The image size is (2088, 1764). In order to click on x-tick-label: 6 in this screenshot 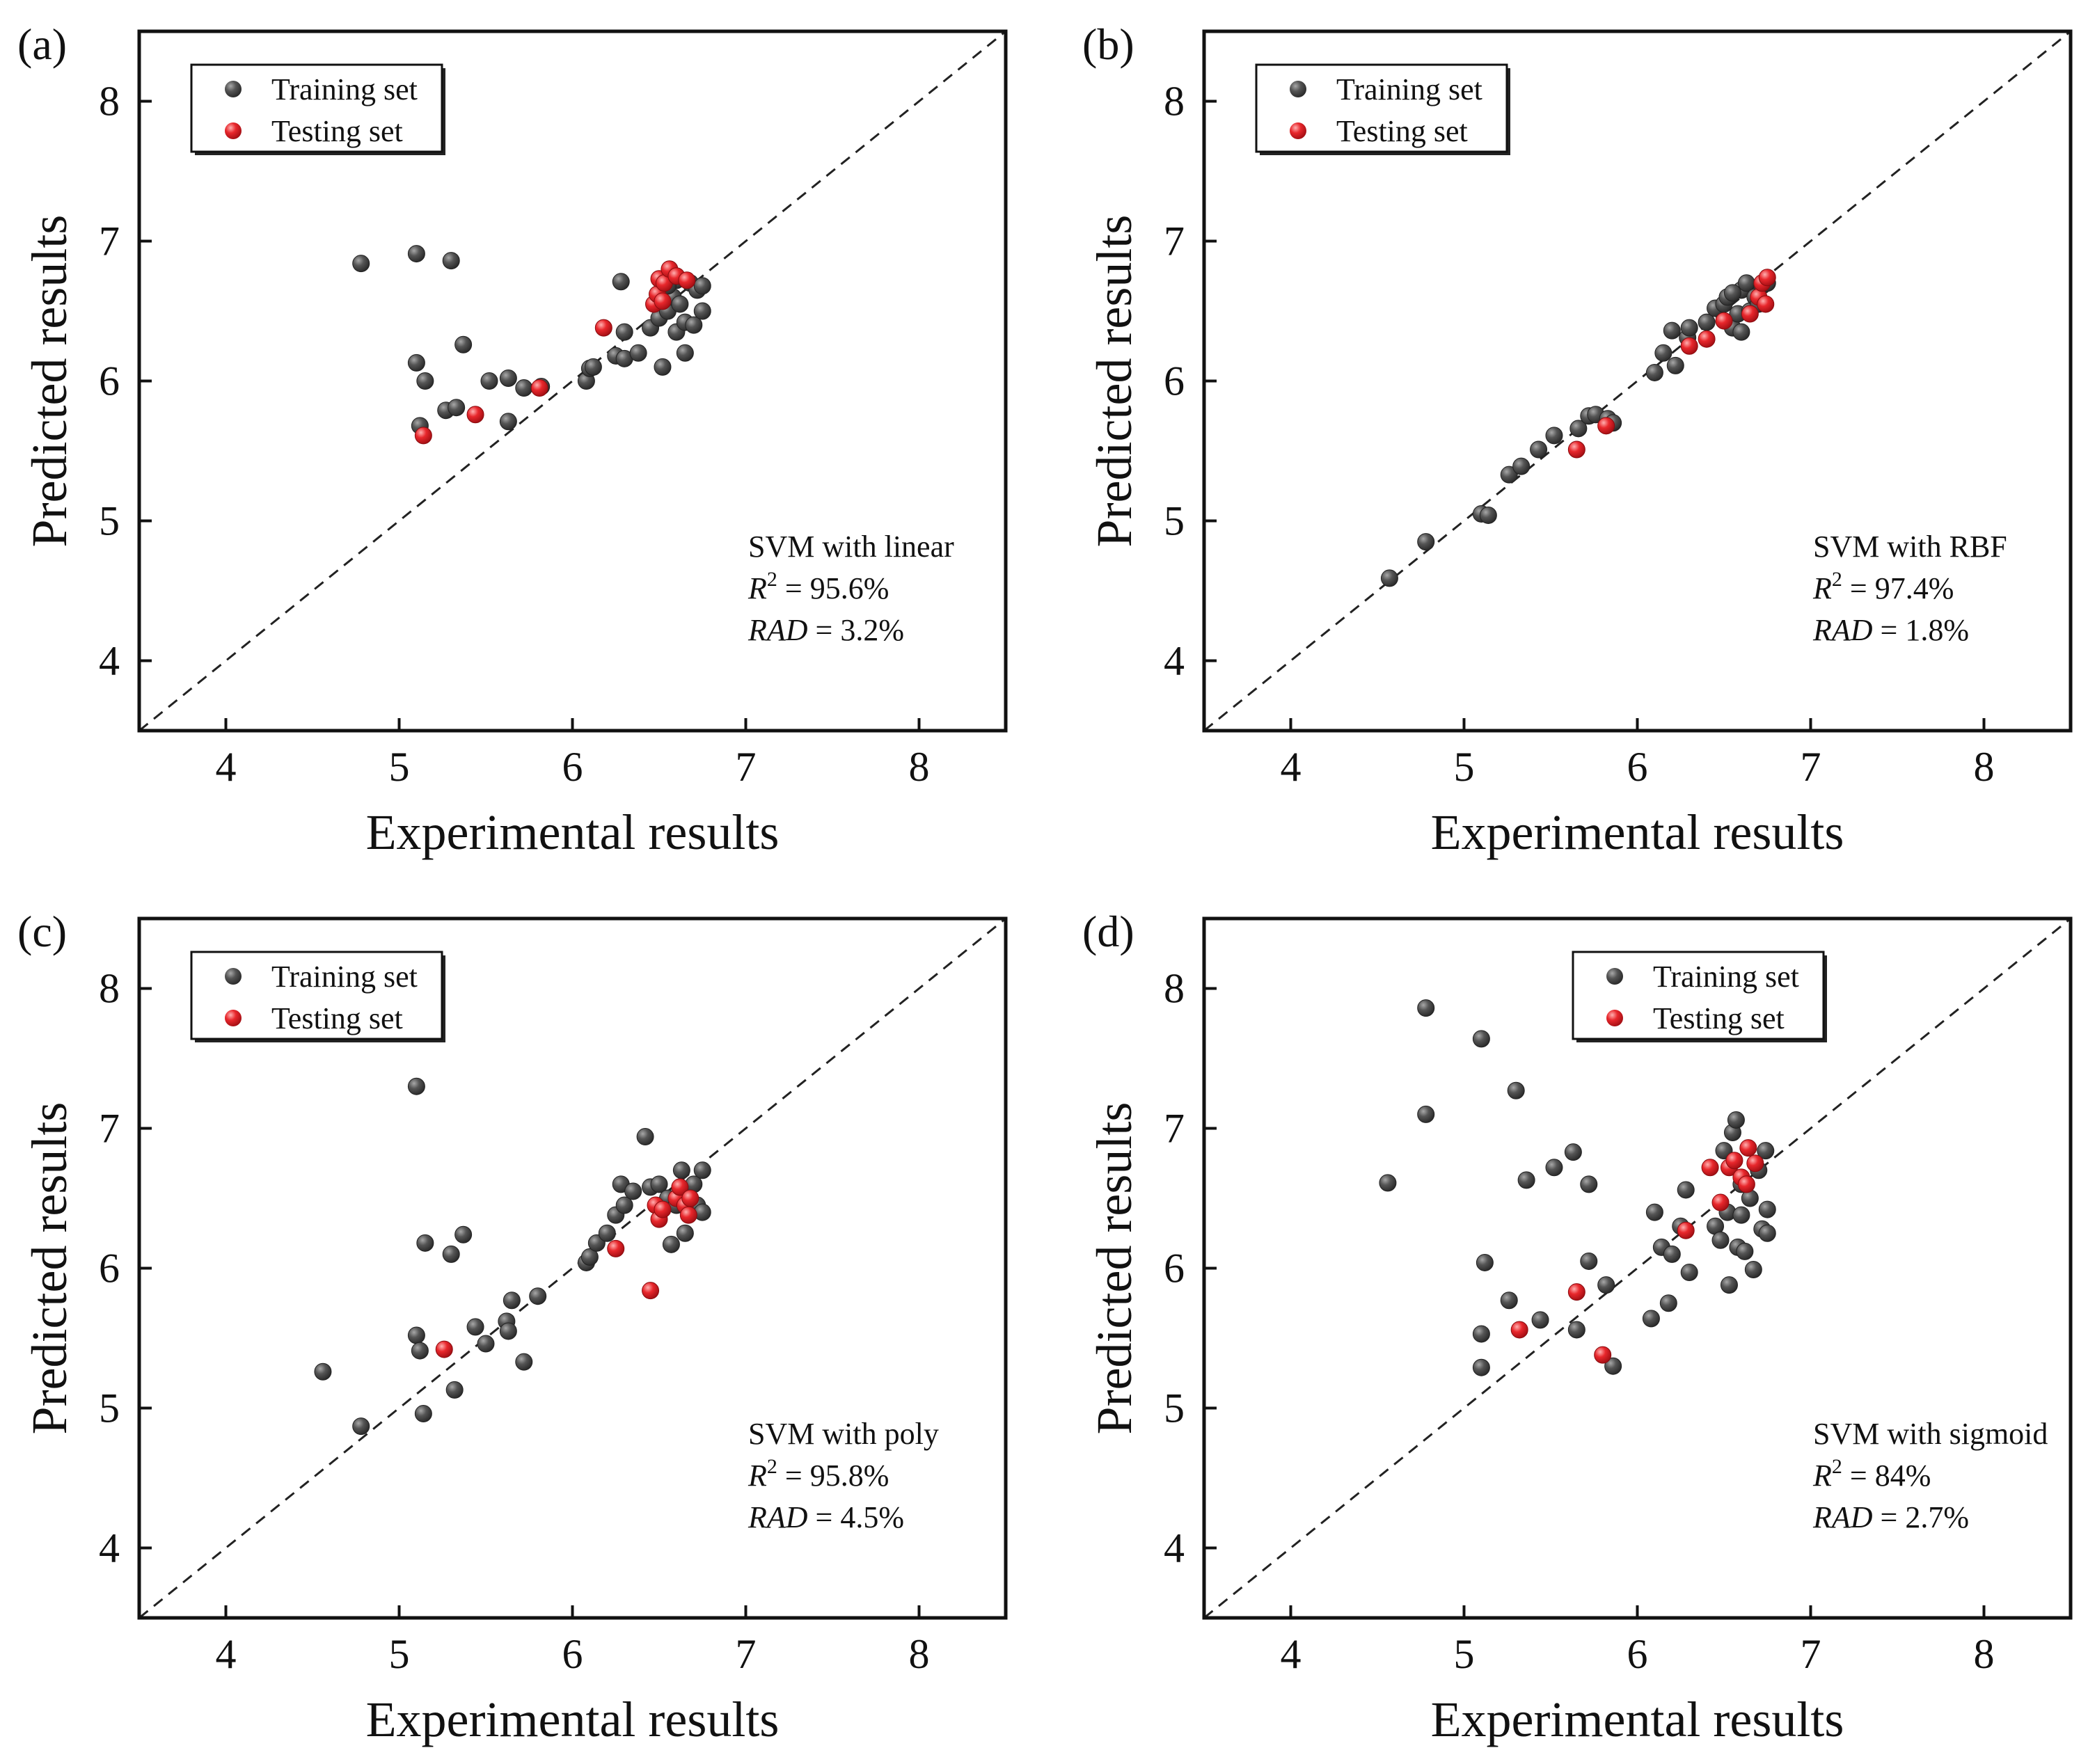, I will do `click(1637, 767)`.